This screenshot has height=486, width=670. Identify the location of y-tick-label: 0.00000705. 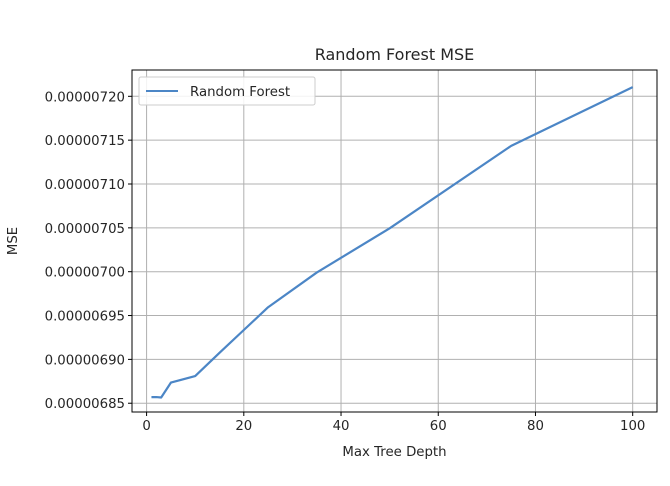
(85, 229).